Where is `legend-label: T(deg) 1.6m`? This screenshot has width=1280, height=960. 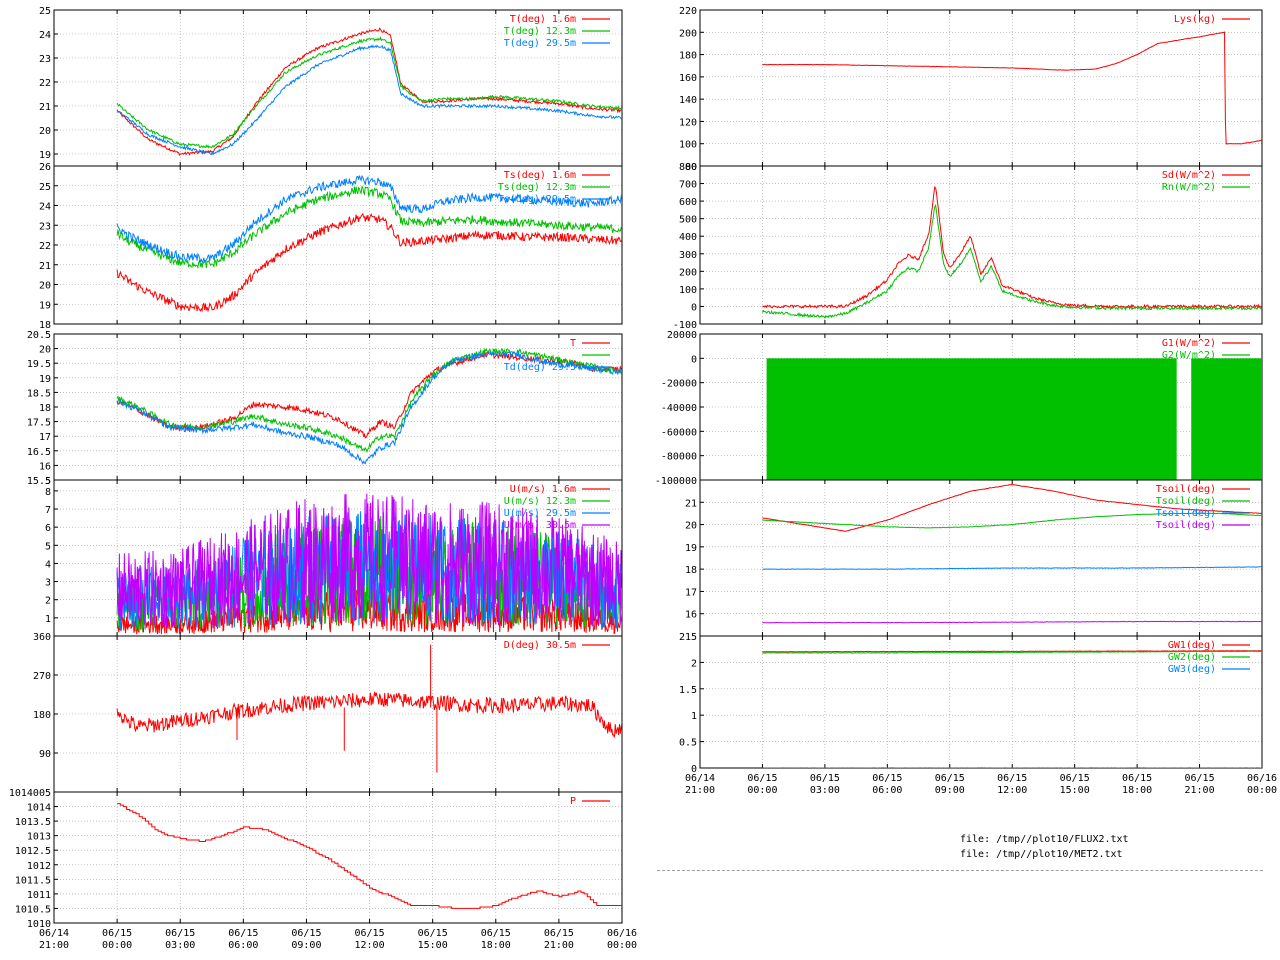
legend-label: T(deg) 1.6m is located at coordinates (543, 19).